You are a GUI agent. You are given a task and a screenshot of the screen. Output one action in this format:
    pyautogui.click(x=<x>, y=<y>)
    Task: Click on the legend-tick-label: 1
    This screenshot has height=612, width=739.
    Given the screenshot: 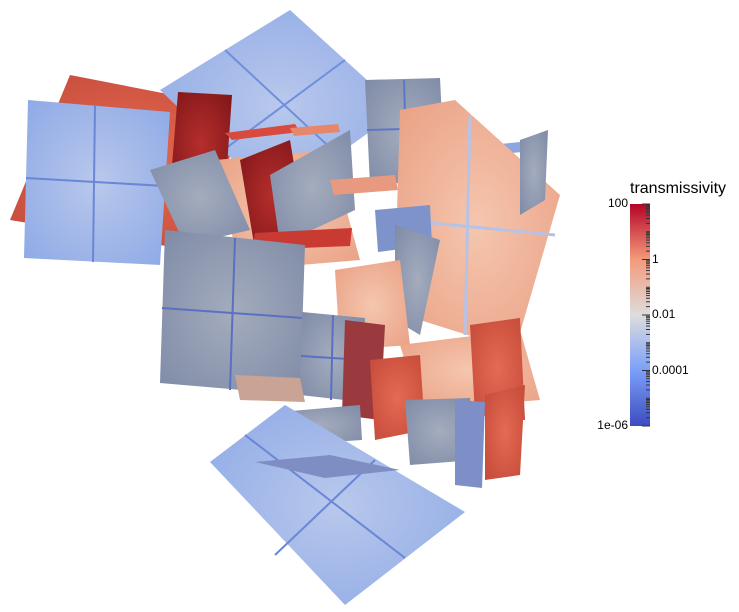 What is the action you would take?
    pyautogui.click(x=655, y=258)
    